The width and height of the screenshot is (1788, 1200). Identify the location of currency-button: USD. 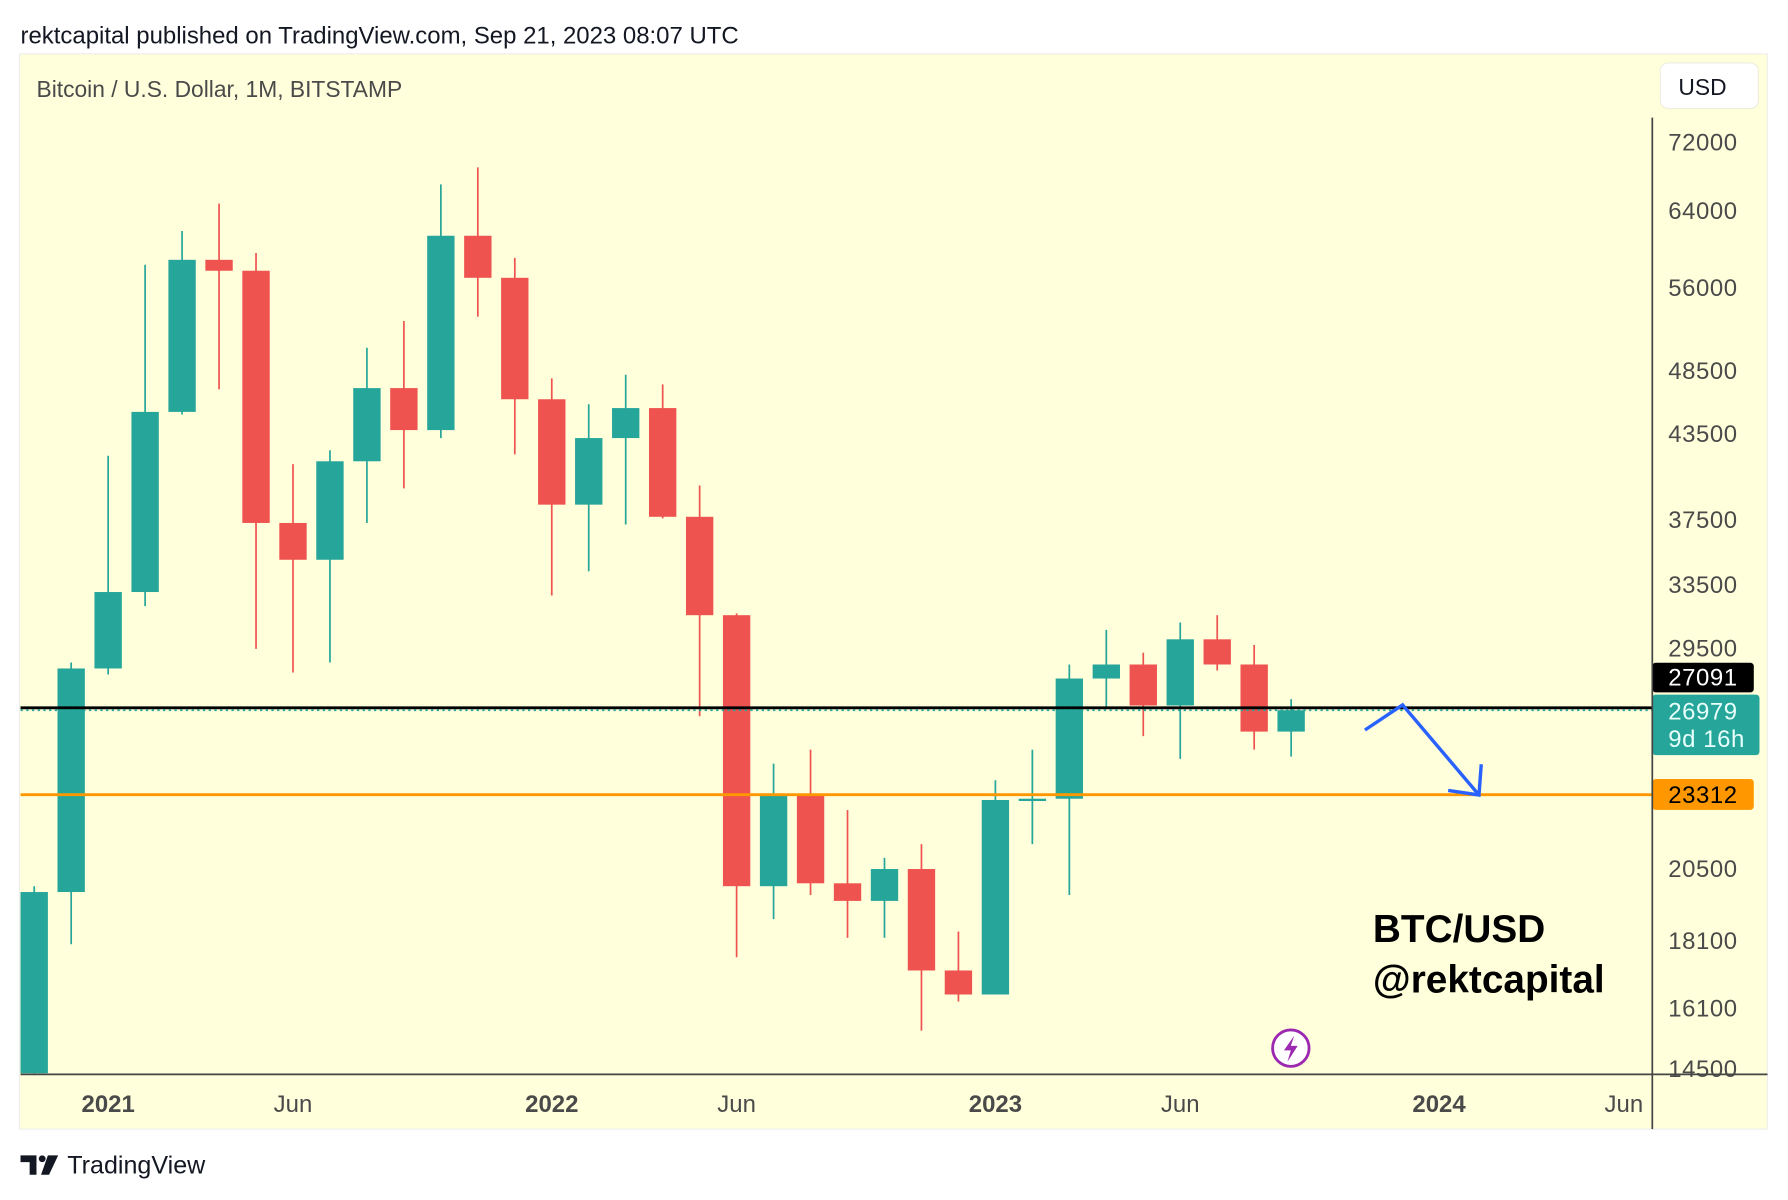
(1709, 86).